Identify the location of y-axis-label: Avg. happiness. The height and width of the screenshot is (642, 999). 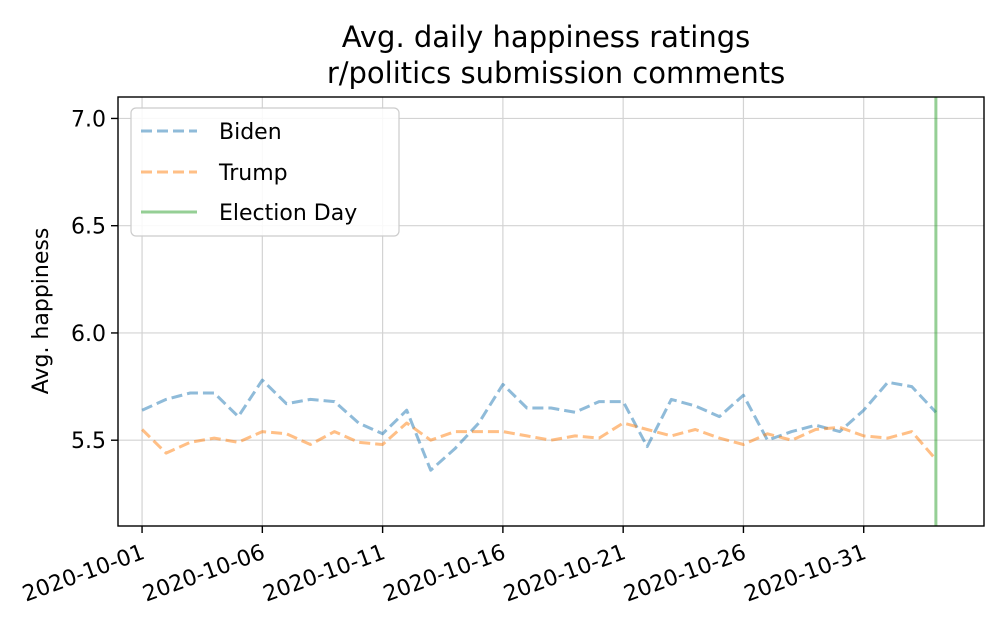
(41, 311).